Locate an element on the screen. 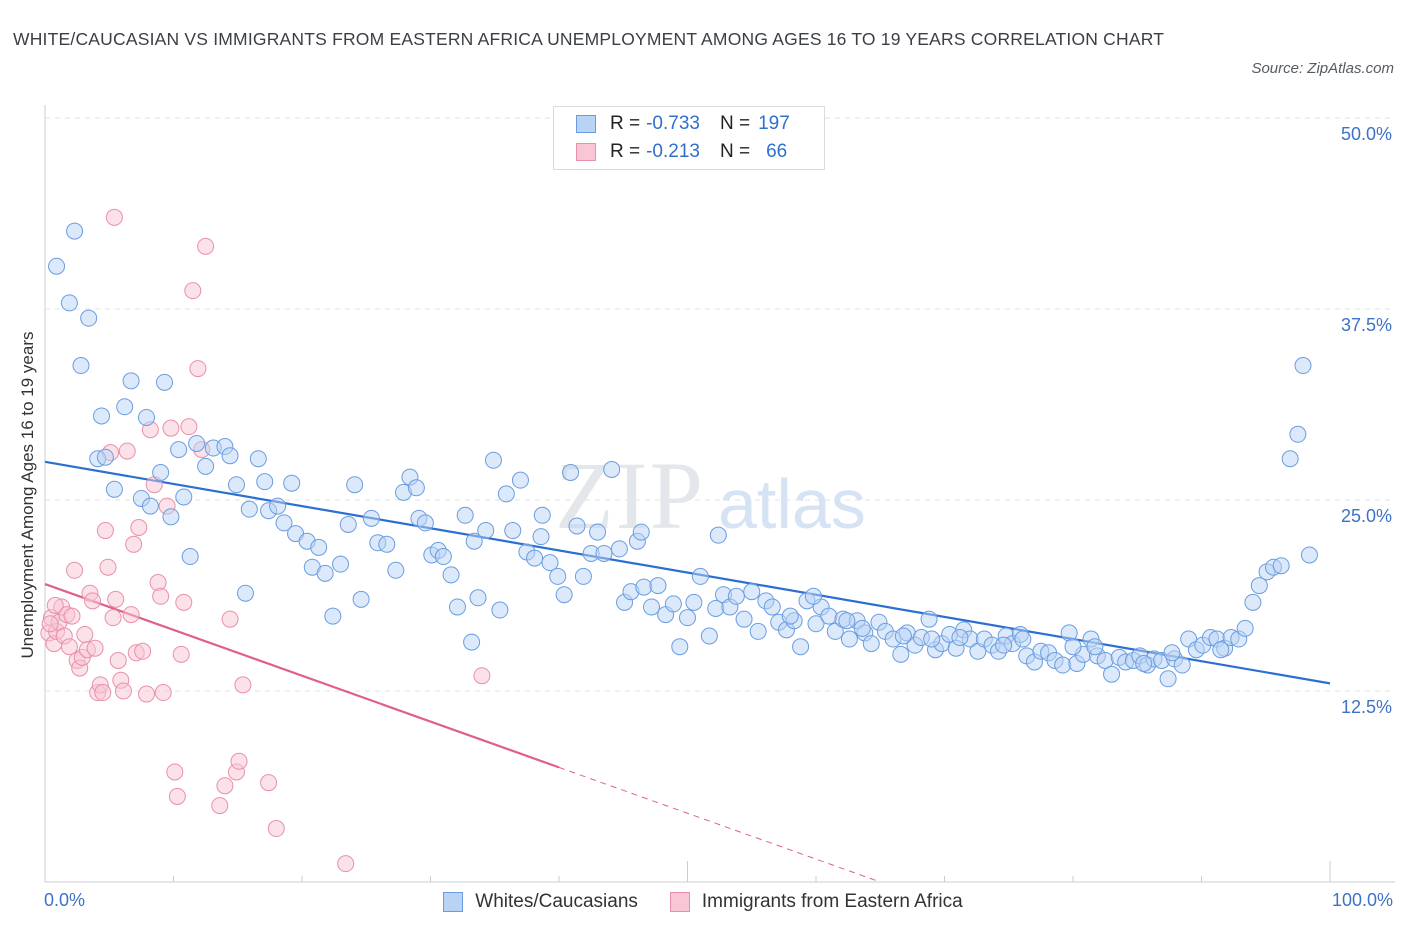  legend-item-whites: Whites/Caucasians is located at coordinates (540, 902).